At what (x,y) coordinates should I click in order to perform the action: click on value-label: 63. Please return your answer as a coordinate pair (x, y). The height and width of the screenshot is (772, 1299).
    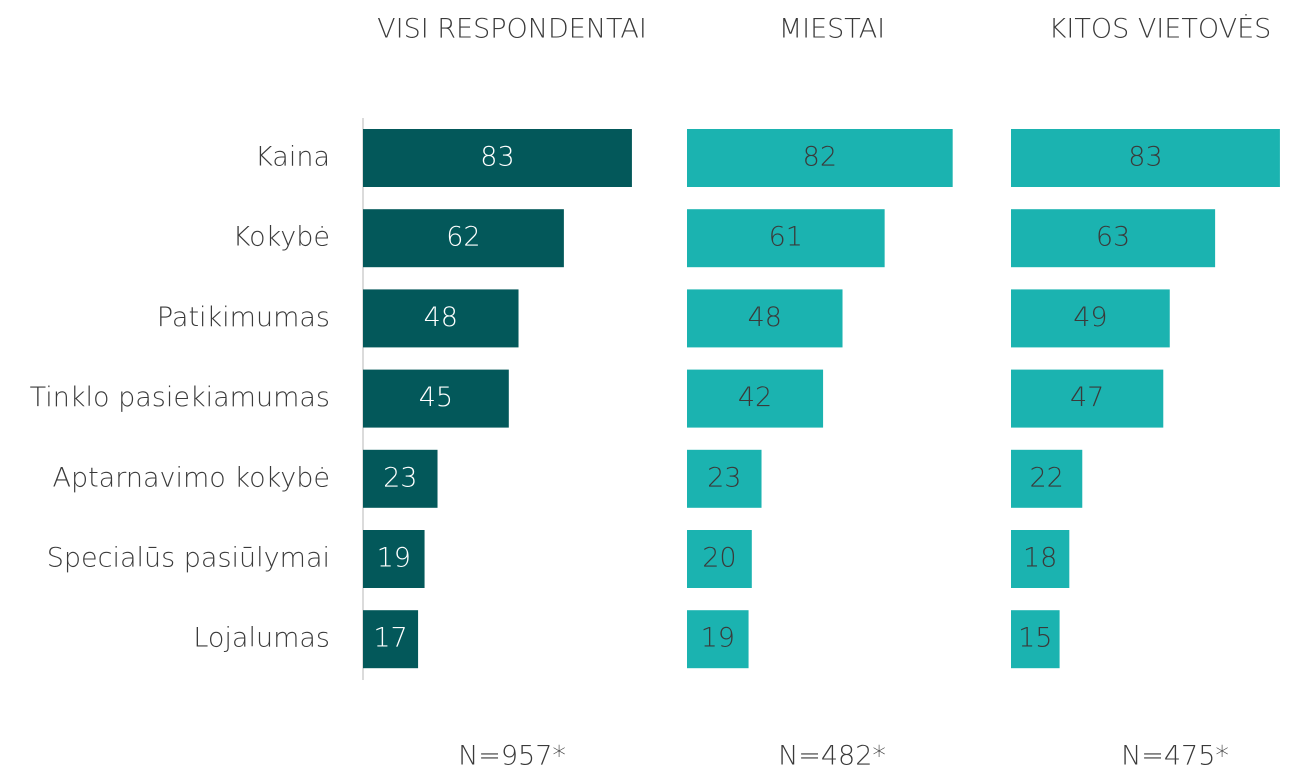
    Looking at the image, I should click on (1113, 237).